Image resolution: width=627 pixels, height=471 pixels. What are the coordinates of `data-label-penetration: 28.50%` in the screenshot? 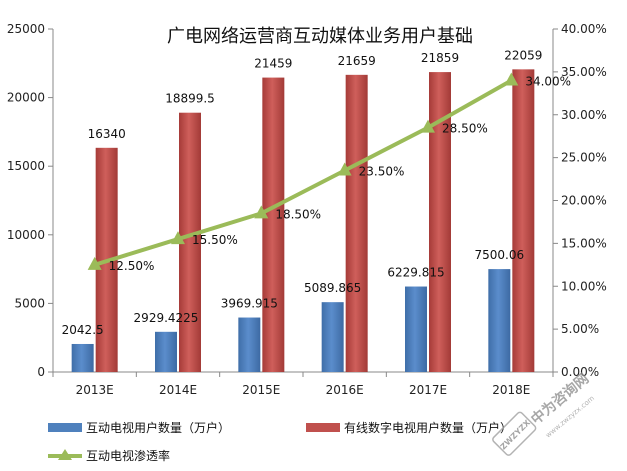 It's located at (465, 129).